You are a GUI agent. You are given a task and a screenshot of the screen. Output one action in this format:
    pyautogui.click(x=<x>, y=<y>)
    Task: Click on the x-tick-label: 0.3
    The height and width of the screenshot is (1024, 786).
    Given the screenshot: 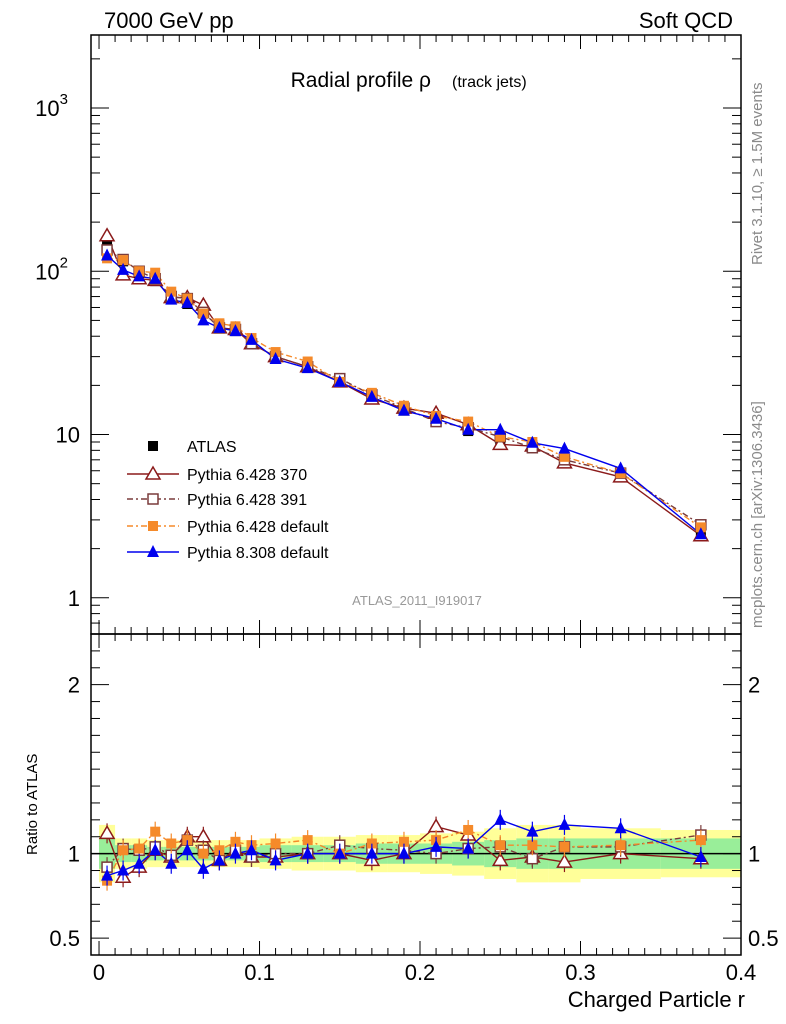 What is the action you would take?
    pyautogui.click(x=580, y=972)
    